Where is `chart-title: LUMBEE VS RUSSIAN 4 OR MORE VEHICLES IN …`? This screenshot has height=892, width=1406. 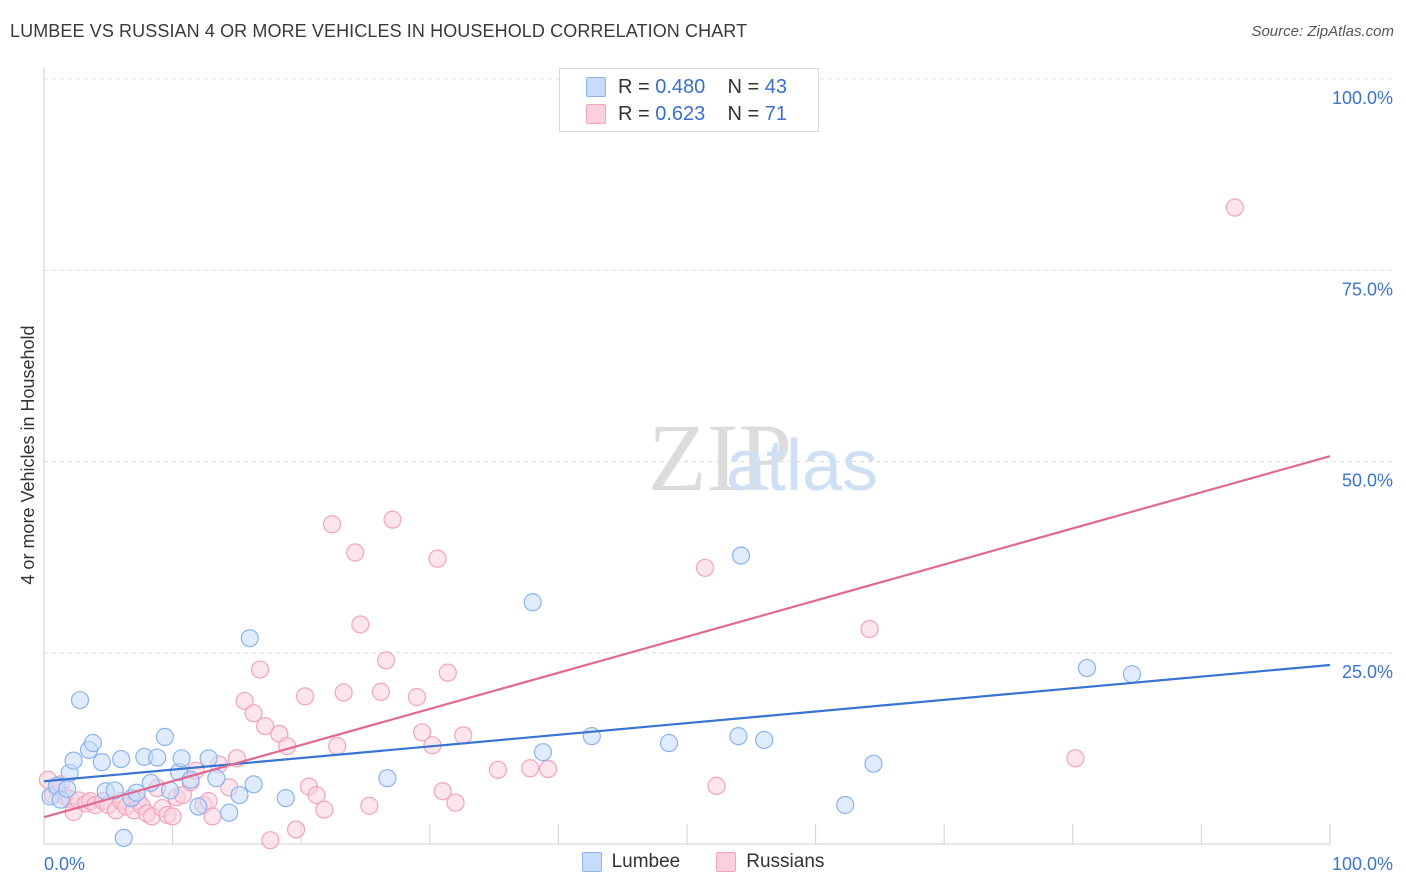 chart-title: LUMBEE VS RUSSIAN 4 OR MORE VEHICLES IN … is located at coordinates (379, 31).